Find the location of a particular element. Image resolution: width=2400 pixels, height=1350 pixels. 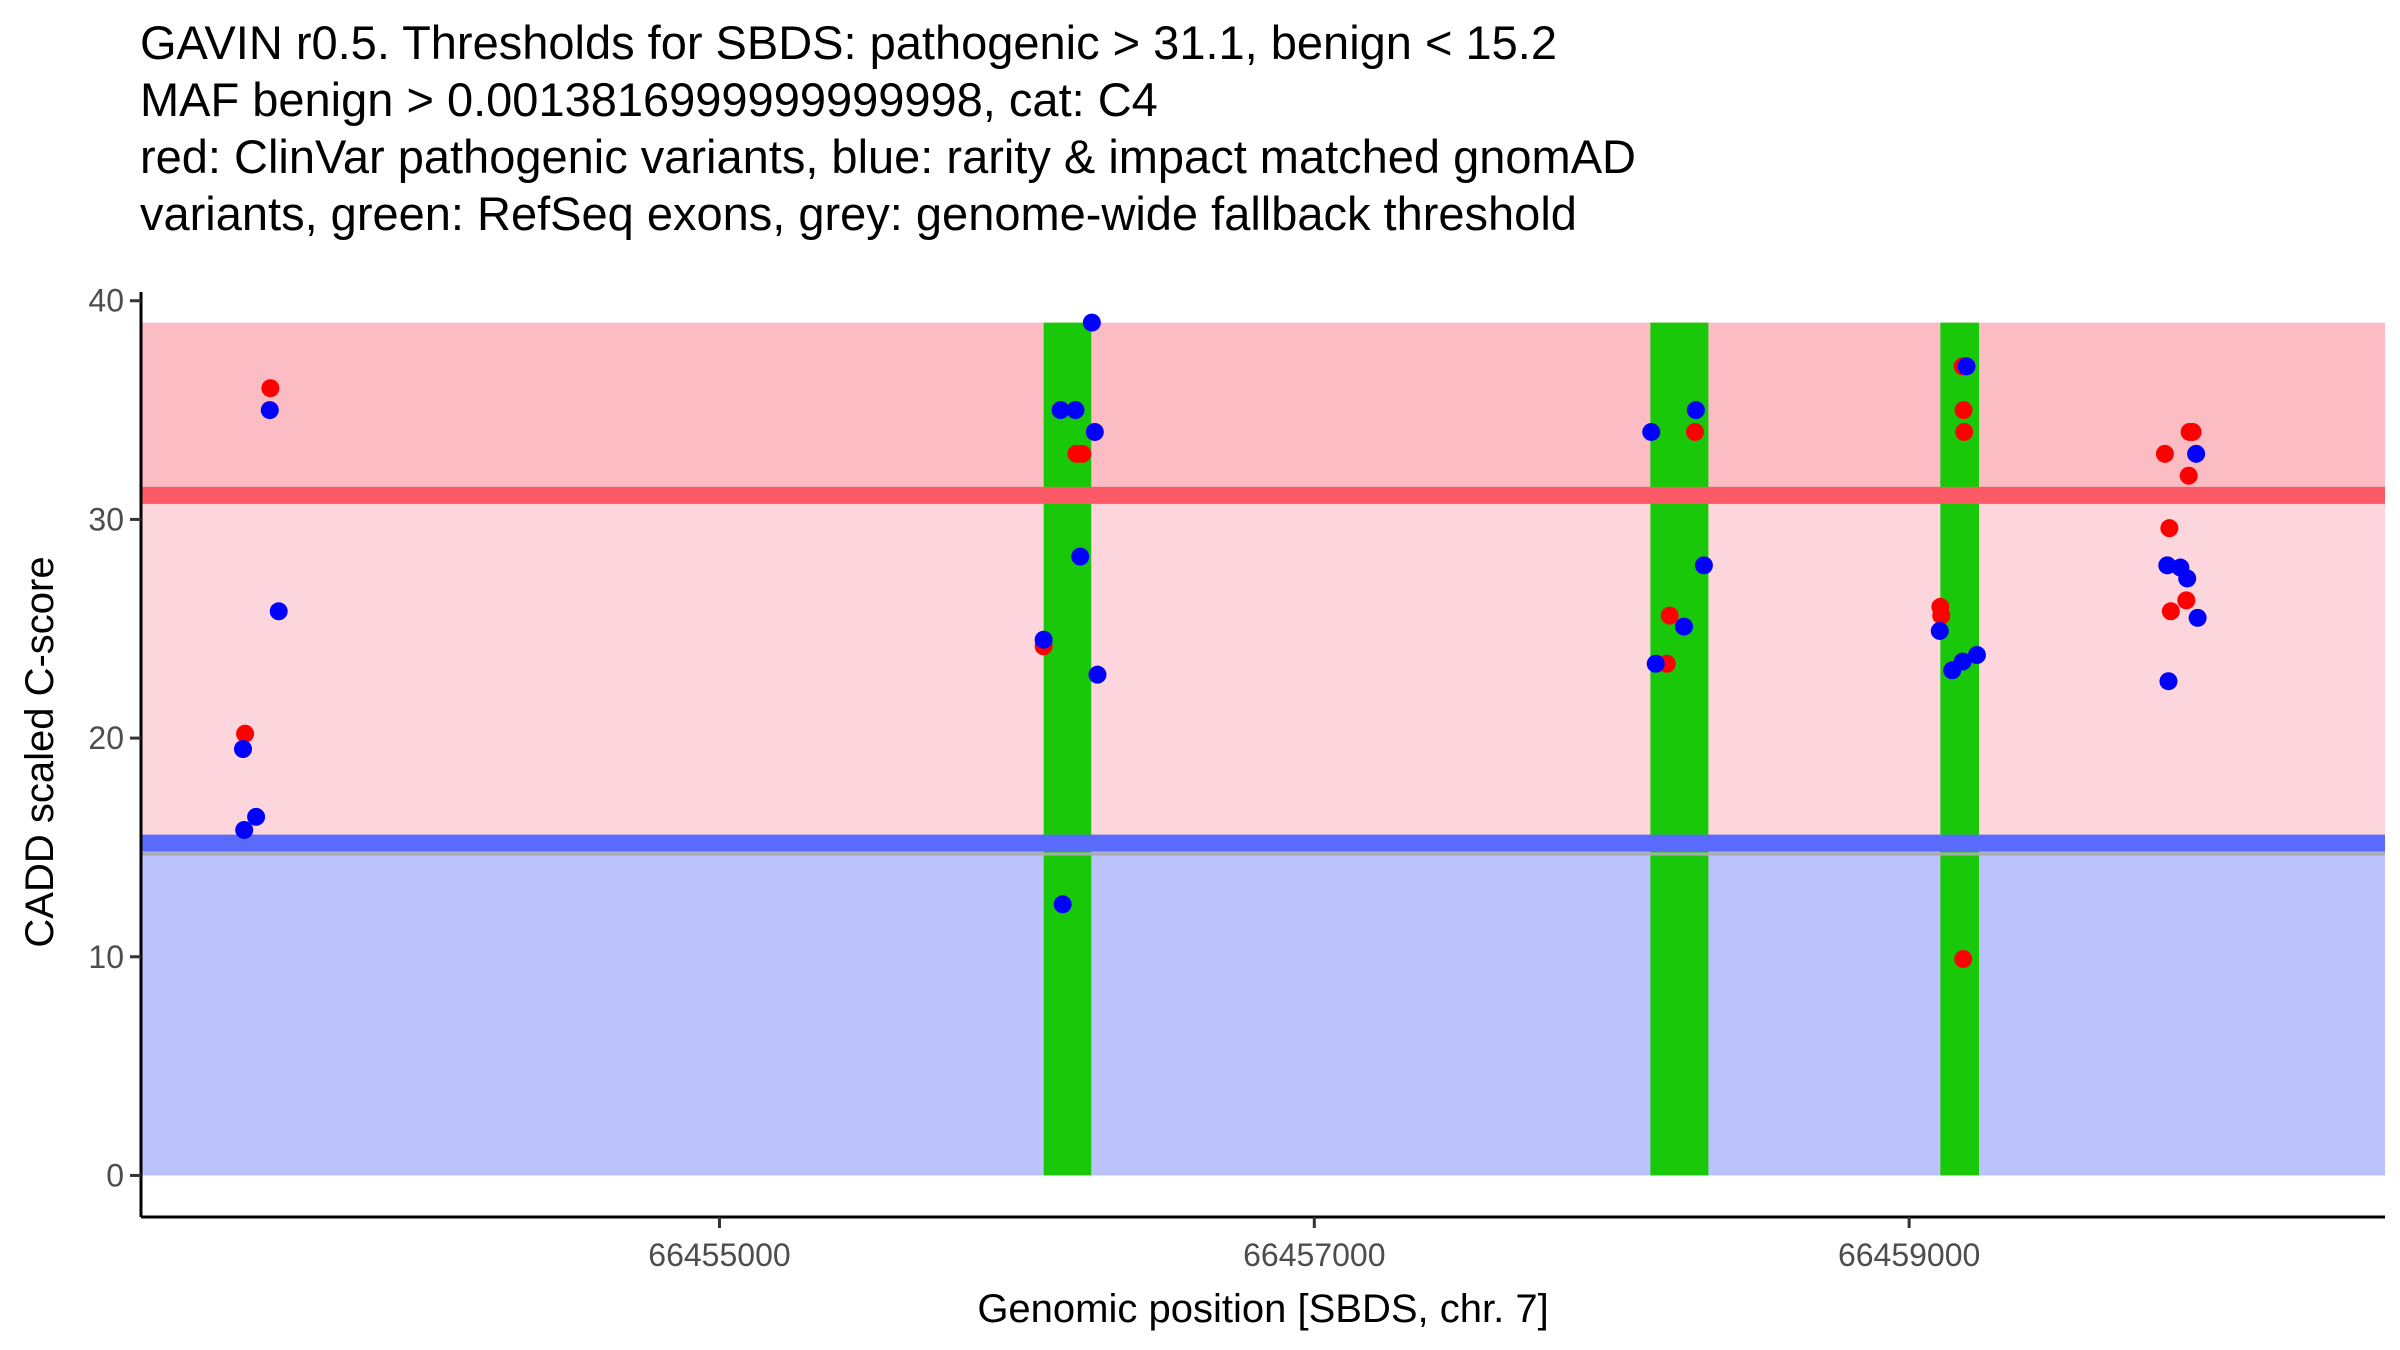

y-tick-label-30: 30 is located at coordinates (106, 519).